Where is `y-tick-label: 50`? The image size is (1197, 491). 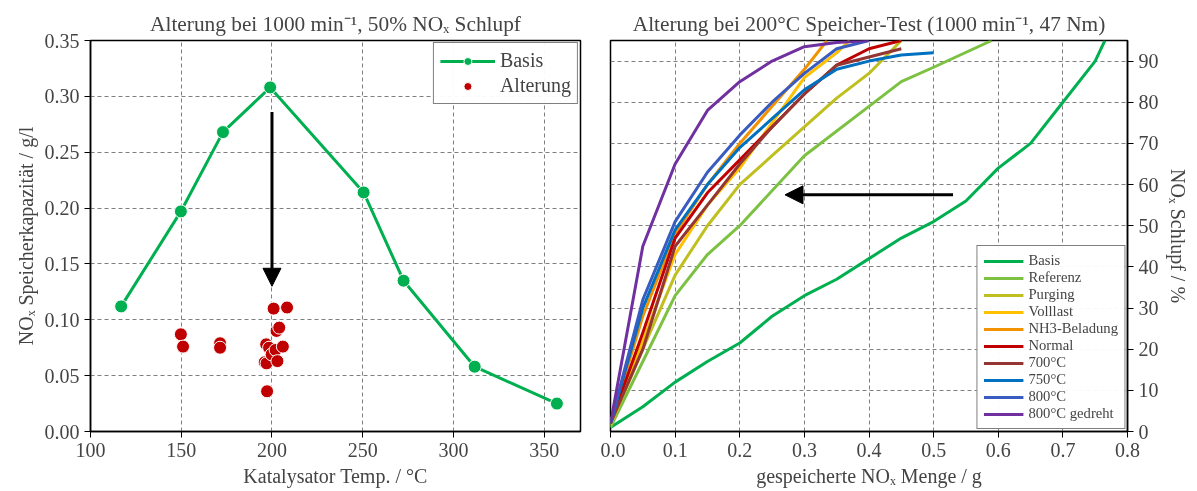
y-tick-label: 50 is located at coordinates (1148, 225).